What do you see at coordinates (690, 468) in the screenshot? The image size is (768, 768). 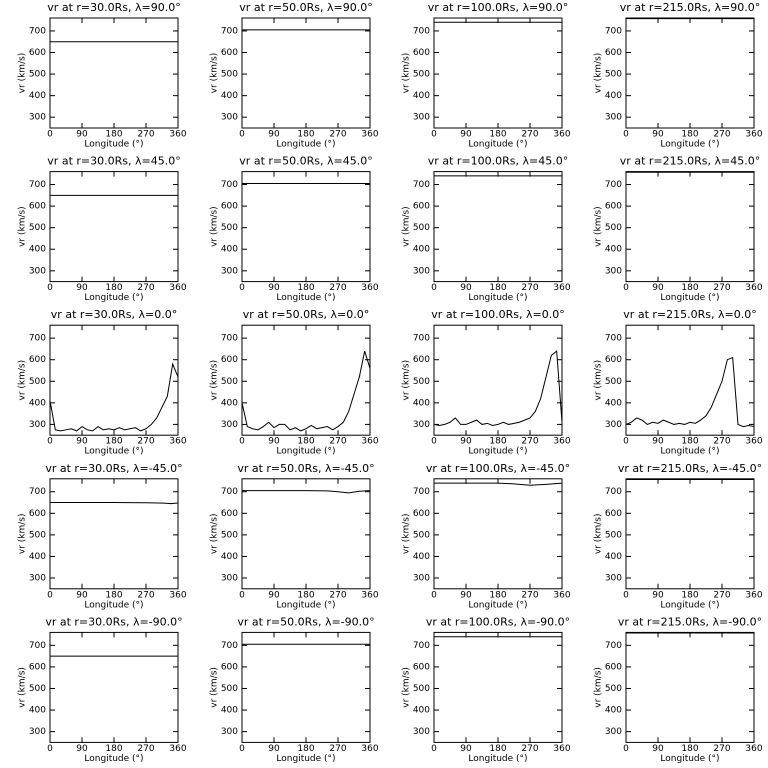 I see `chart-title: vr at r=215.0Rs, λ=-45.0°` at bounding box center [690, 468].